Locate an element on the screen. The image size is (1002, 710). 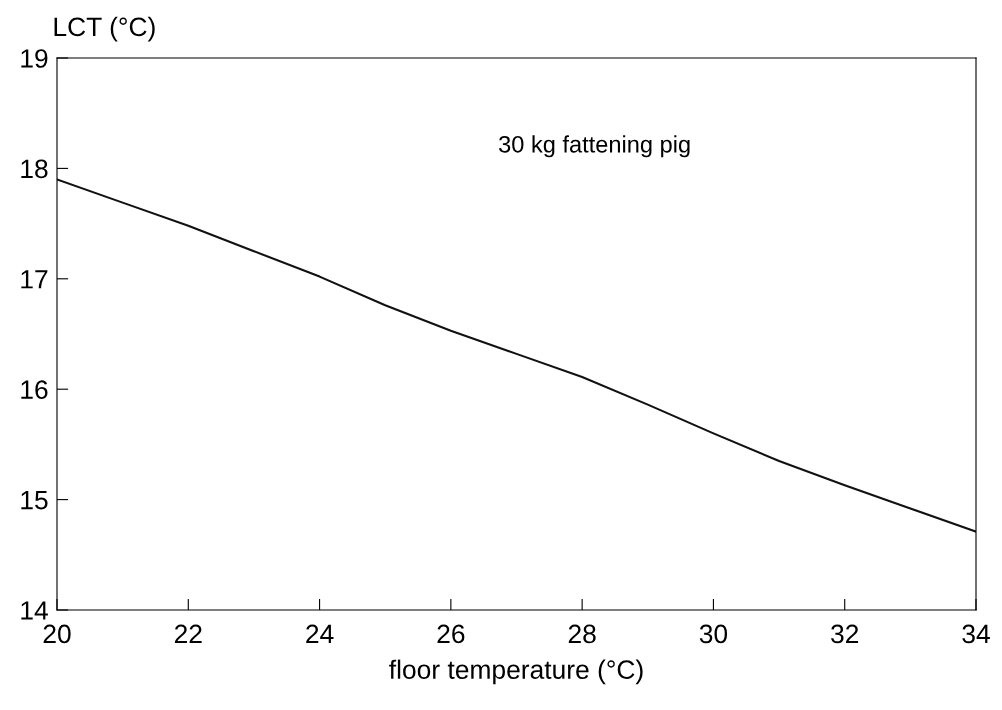
x-tick-label: 22 is located at coordinates (188, 634).